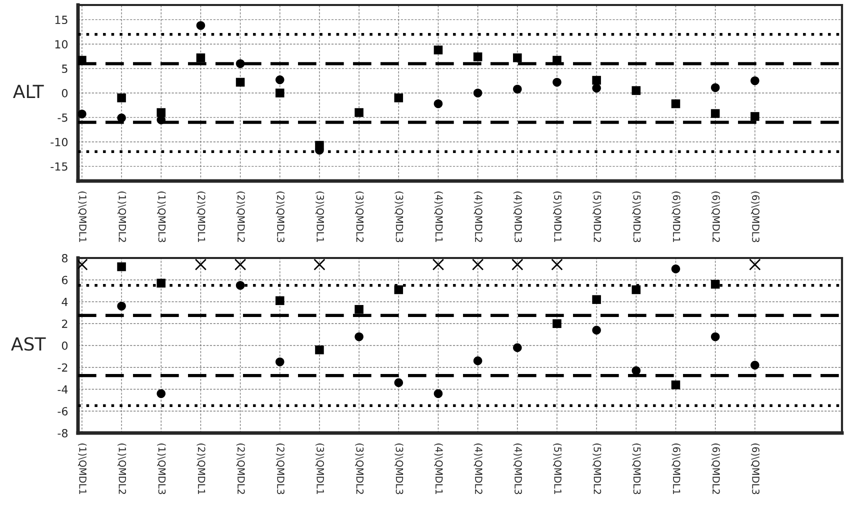  What do you see at coordinates (63, 389) in the screenshot?
I see `y-tick-label: -4` at bounding box center [63, 389].